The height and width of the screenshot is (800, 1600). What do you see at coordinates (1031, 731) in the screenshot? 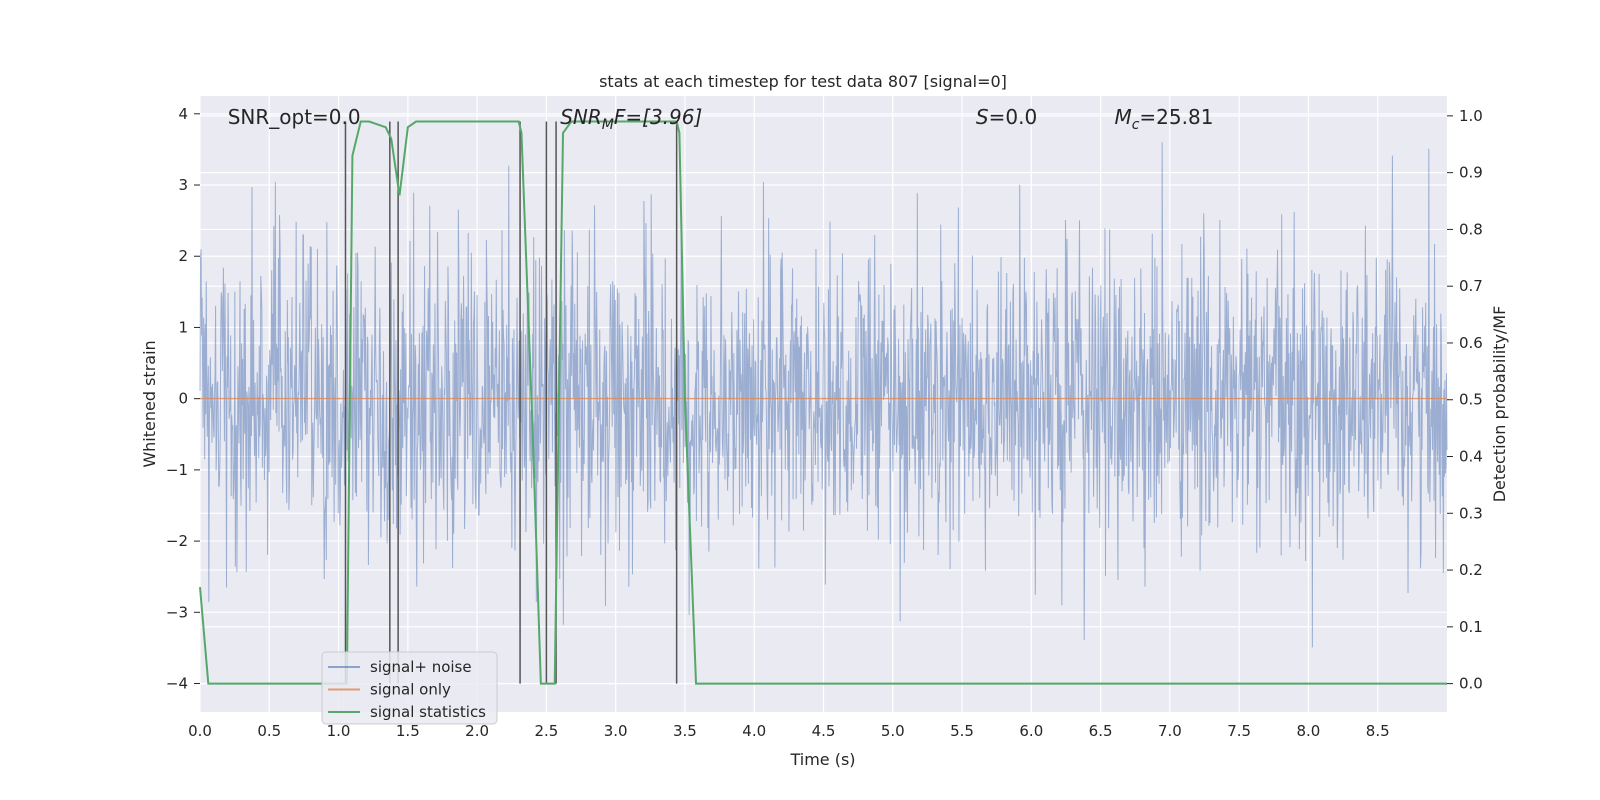
I see `x-tick-label-12: 6.0` at bounding box center [1031, 731].